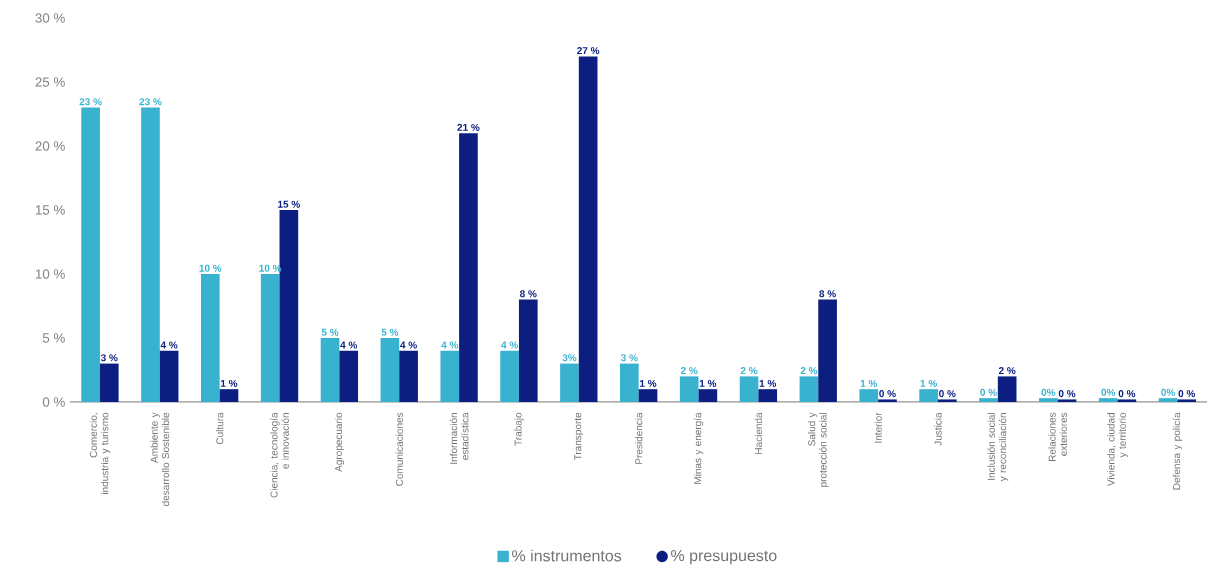 The image size is (1207, 566). Describe the element at coordinates (698, 448) in the screenshot. I see `x-tick-label: Minas y energía` at that location.